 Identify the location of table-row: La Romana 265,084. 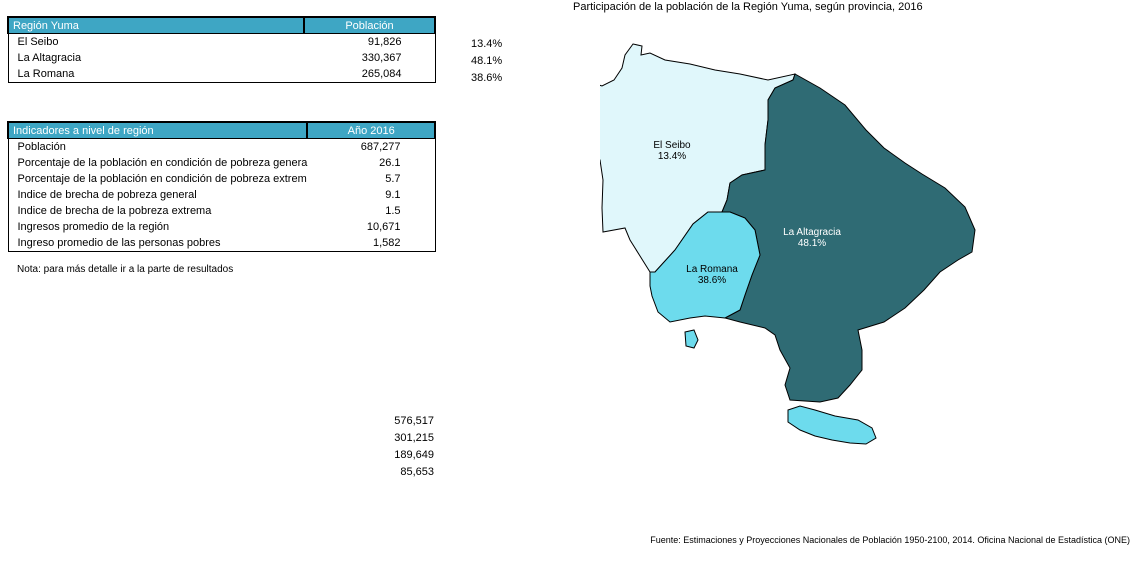
(221, 74).